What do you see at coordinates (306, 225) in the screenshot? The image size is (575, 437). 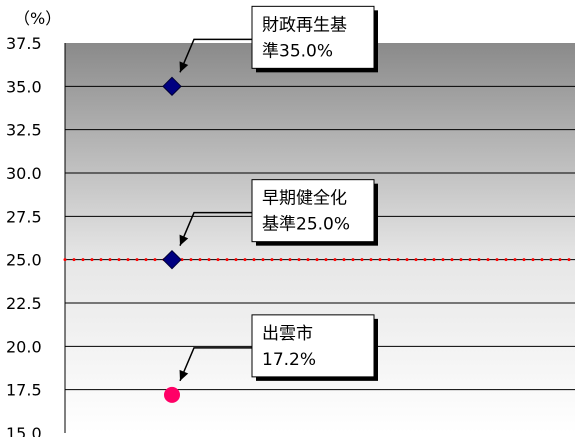 I see `callout-text: 基準25.0%` at bounding box center [306, 225].